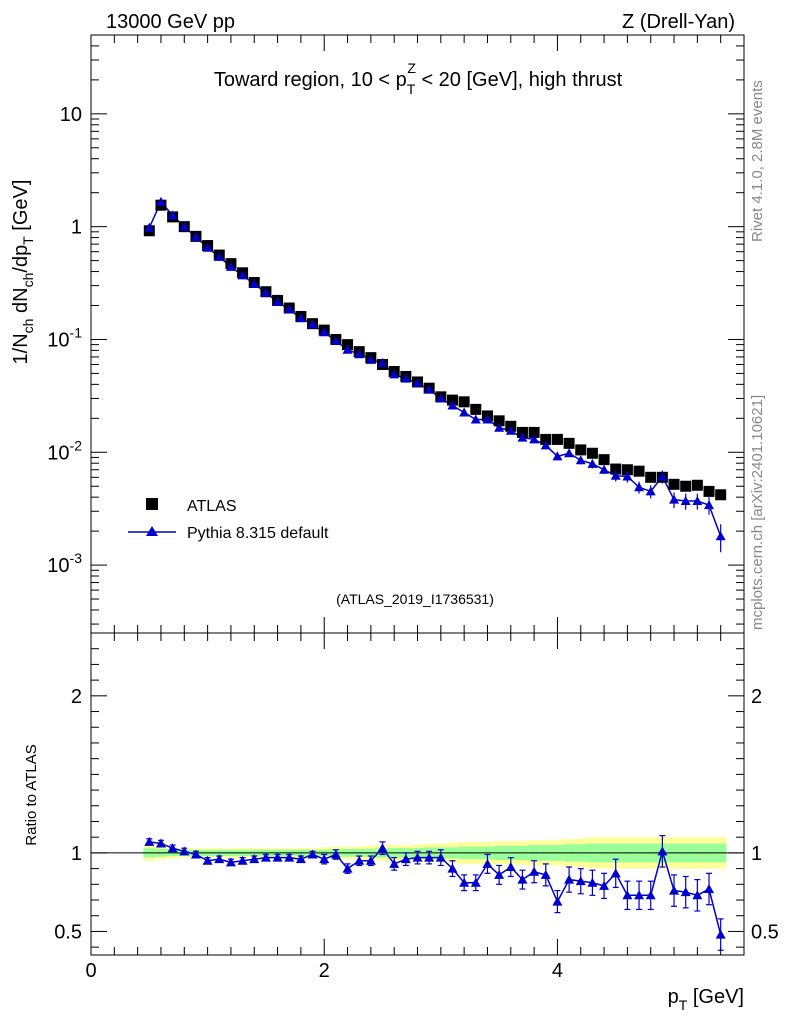 The height and width of the screenshot is (1029, 786). Describe the element at coordinates (411, 89) in the screenshot. I see `plot-title-sub: T` at that location.